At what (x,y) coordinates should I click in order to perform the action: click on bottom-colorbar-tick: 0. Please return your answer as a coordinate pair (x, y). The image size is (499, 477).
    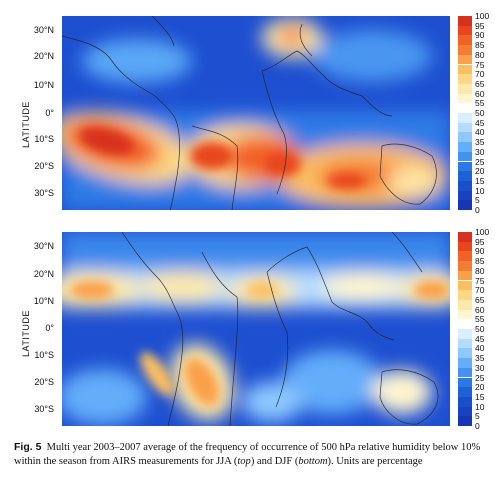
    Looking at the image, I should click on (477, 426).